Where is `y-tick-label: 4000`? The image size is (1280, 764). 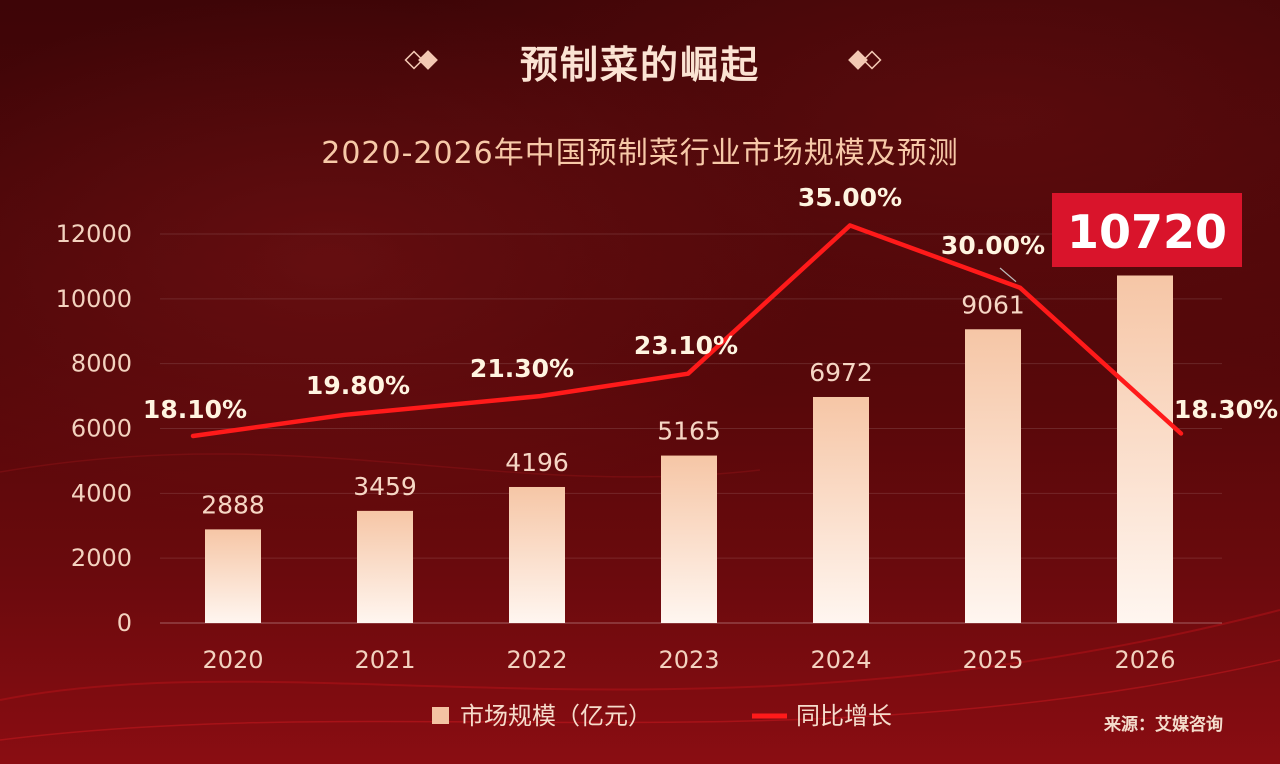
y-tick-label: 4000 is located at coordinates (101, 493).